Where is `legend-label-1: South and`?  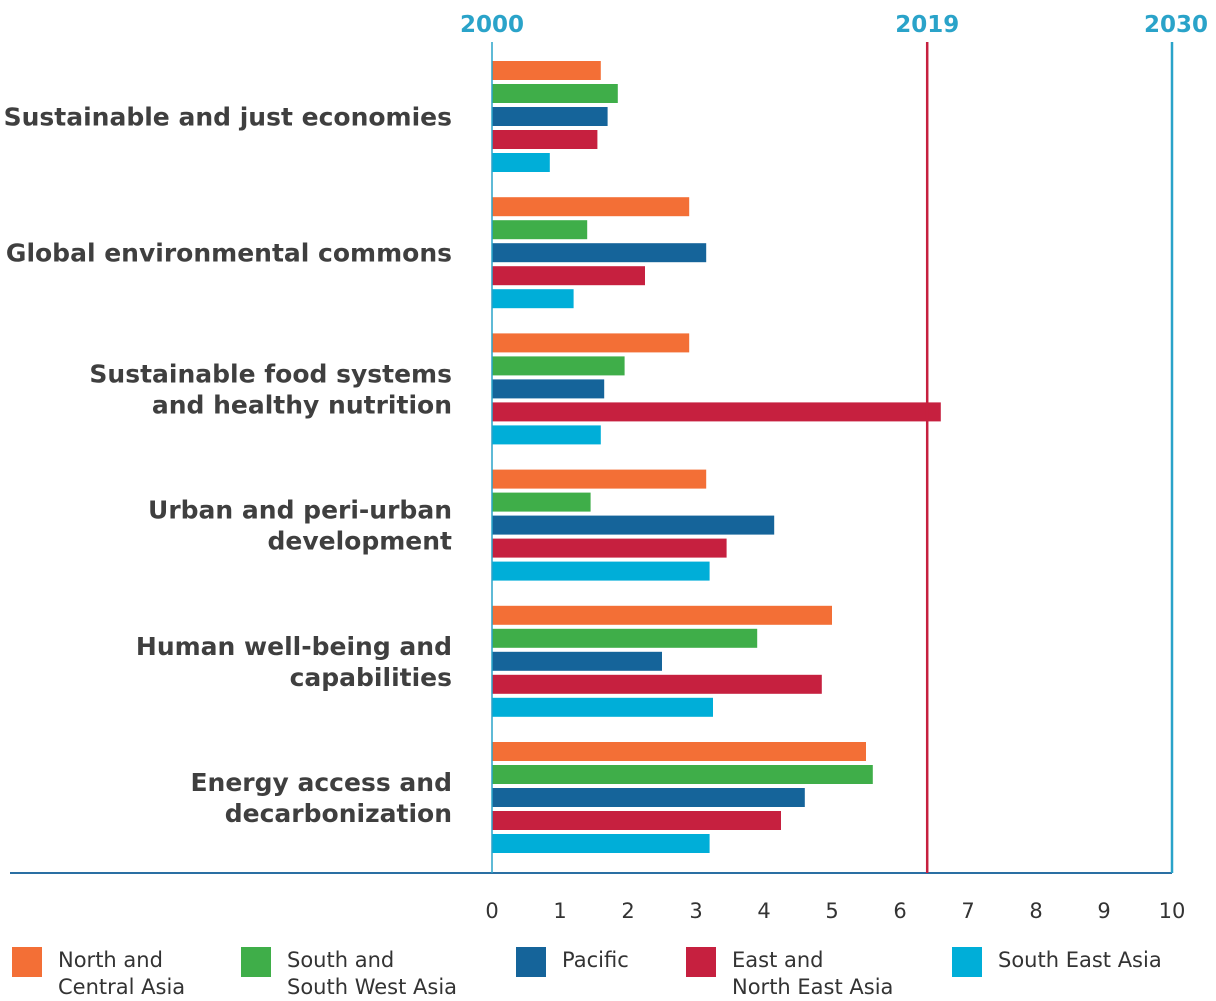
legend-label-1: South and is located at coordinates (340, 960).